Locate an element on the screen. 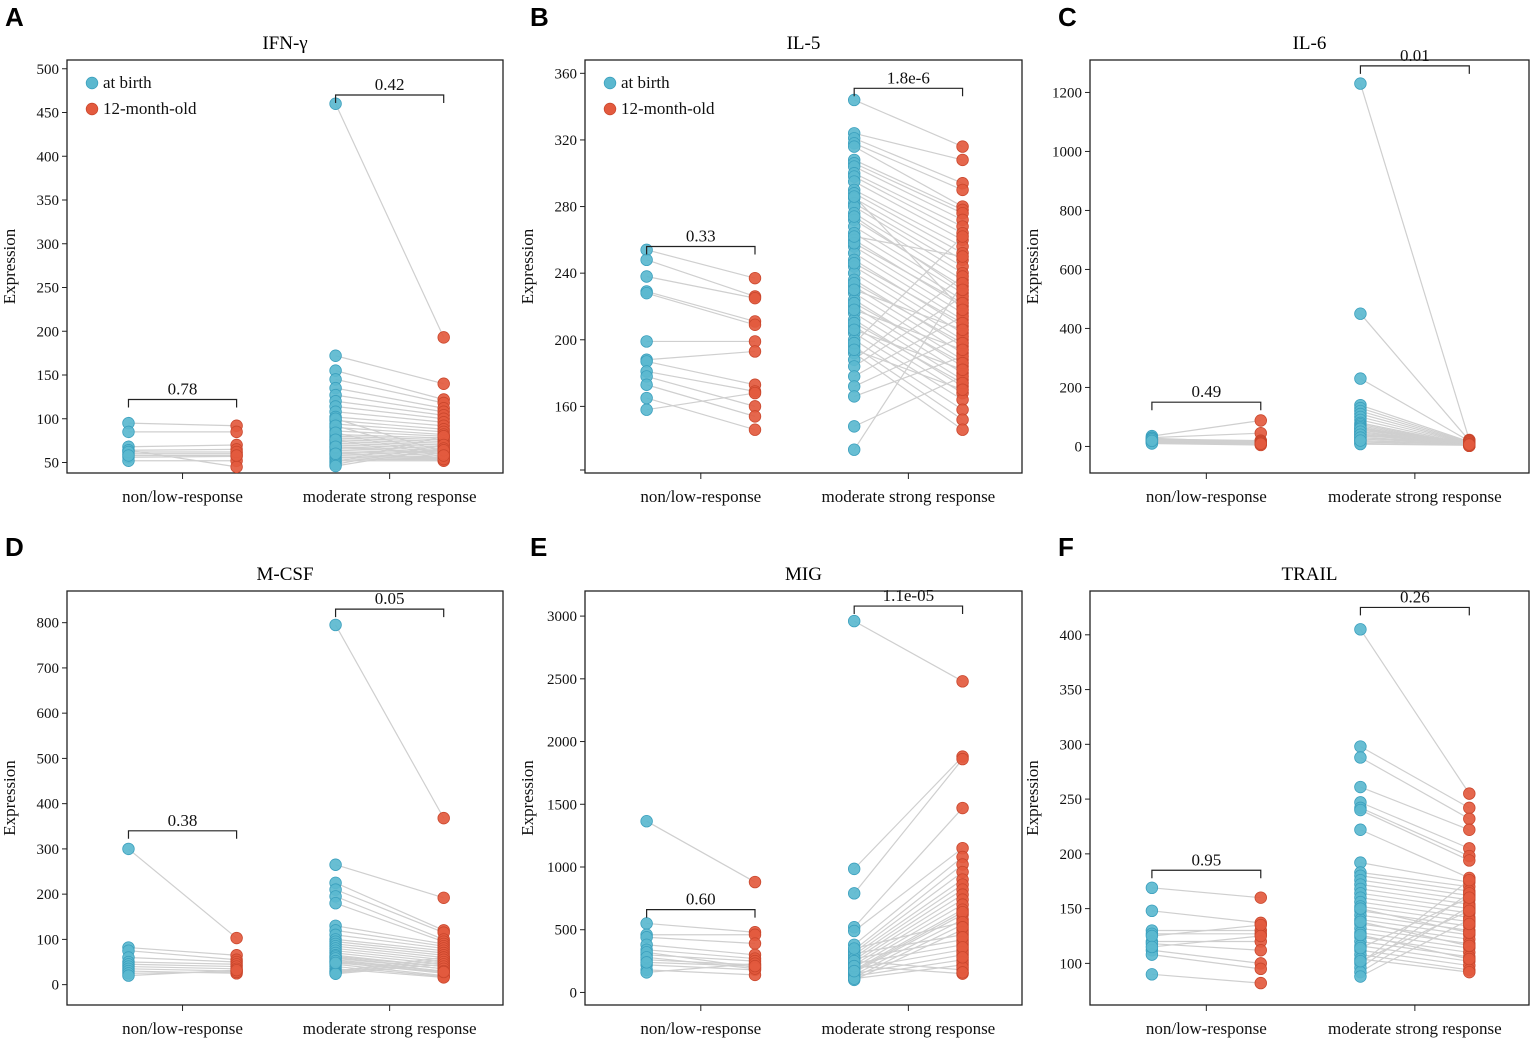 This screenshot has height=1044, width=1535. panel-letter: A is located at coordinates (14, 17).